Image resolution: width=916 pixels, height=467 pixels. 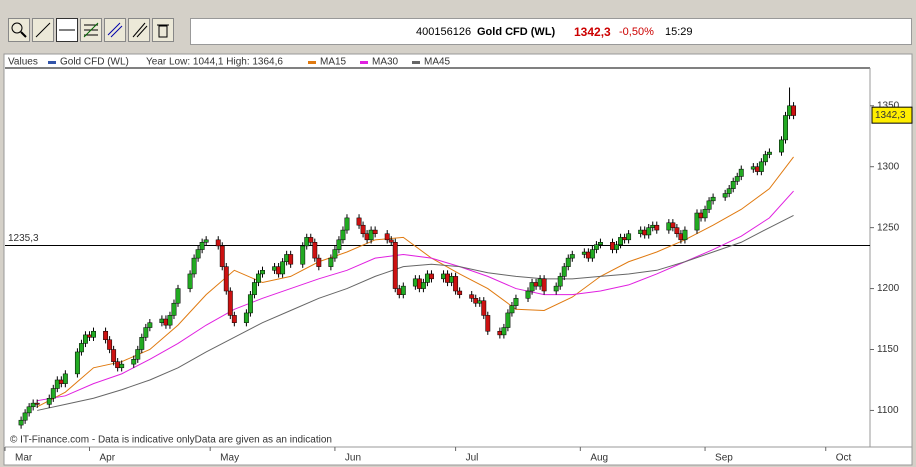 What do you see at coordinates (23, 62) in the screenshot?
I see `legend-title: Values` at bounding box center [23, 62].